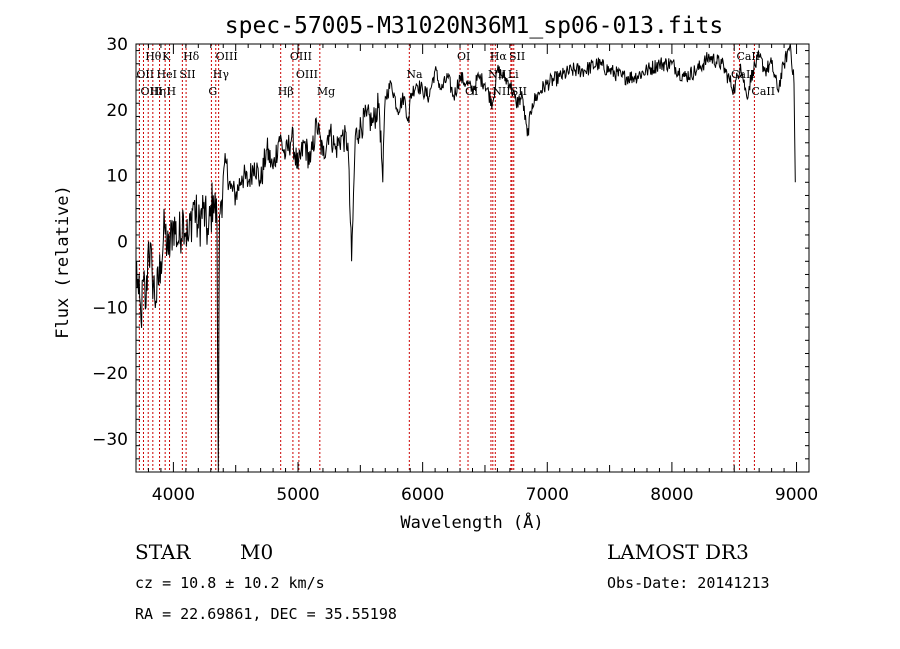 This screenshot has height=649, width=900. What do you see at coordinates (110, 440) in the screenshot?
I see `y-tick-label: −30` at bounding box center [110, 440].